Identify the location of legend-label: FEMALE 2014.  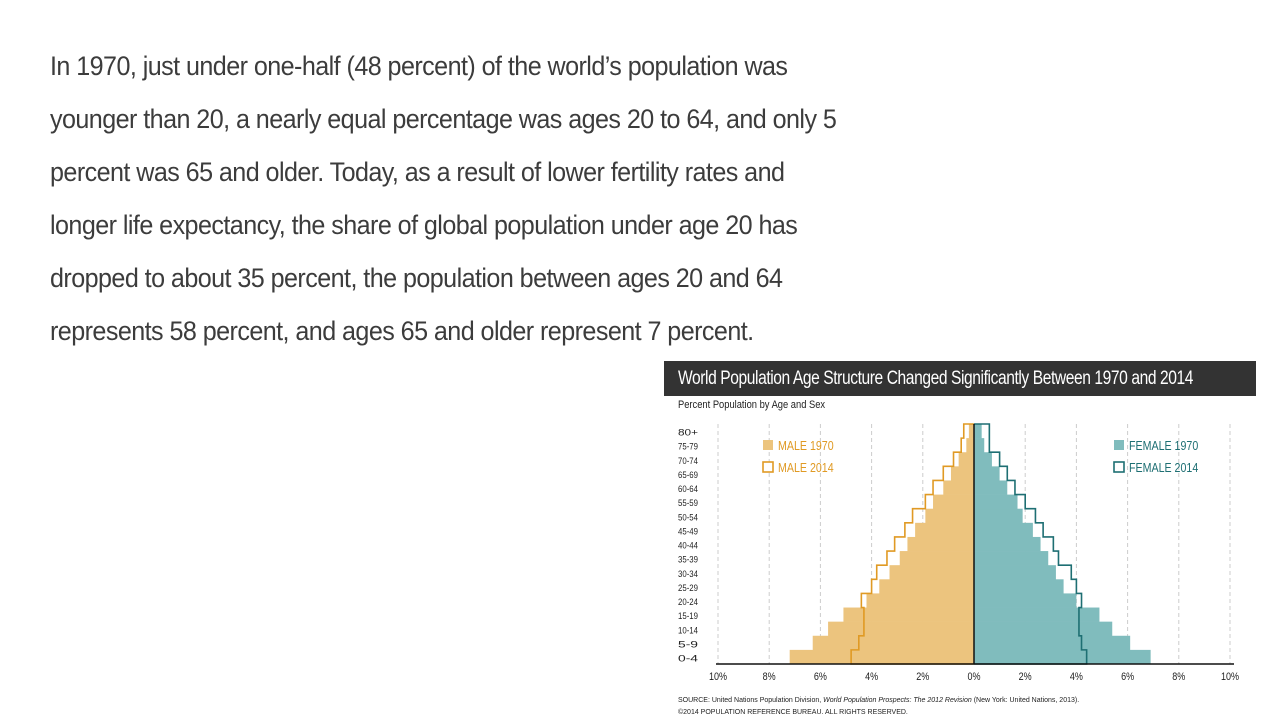
(1164, 467).